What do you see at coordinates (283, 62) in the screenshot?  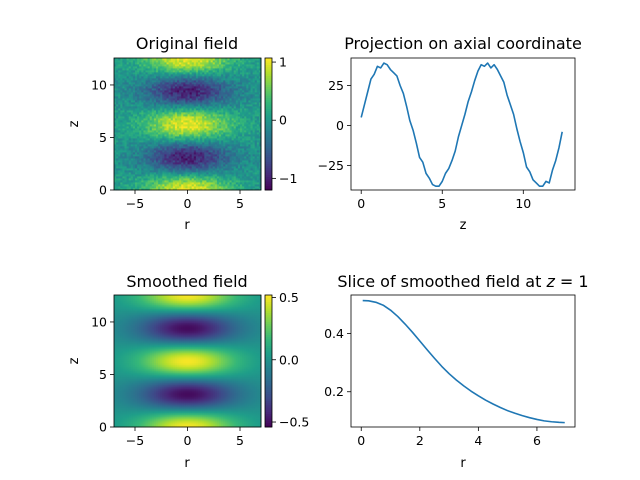 I see `colorbar-tick-label: 1` at bounding box center [283, 62].